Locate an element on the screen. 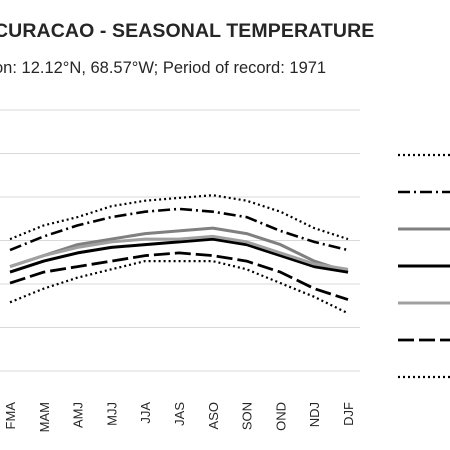 Image resolution: width=450 pixels, height=450 pixels. x-tick-label: AMJ is located at coordinates (78, 415).